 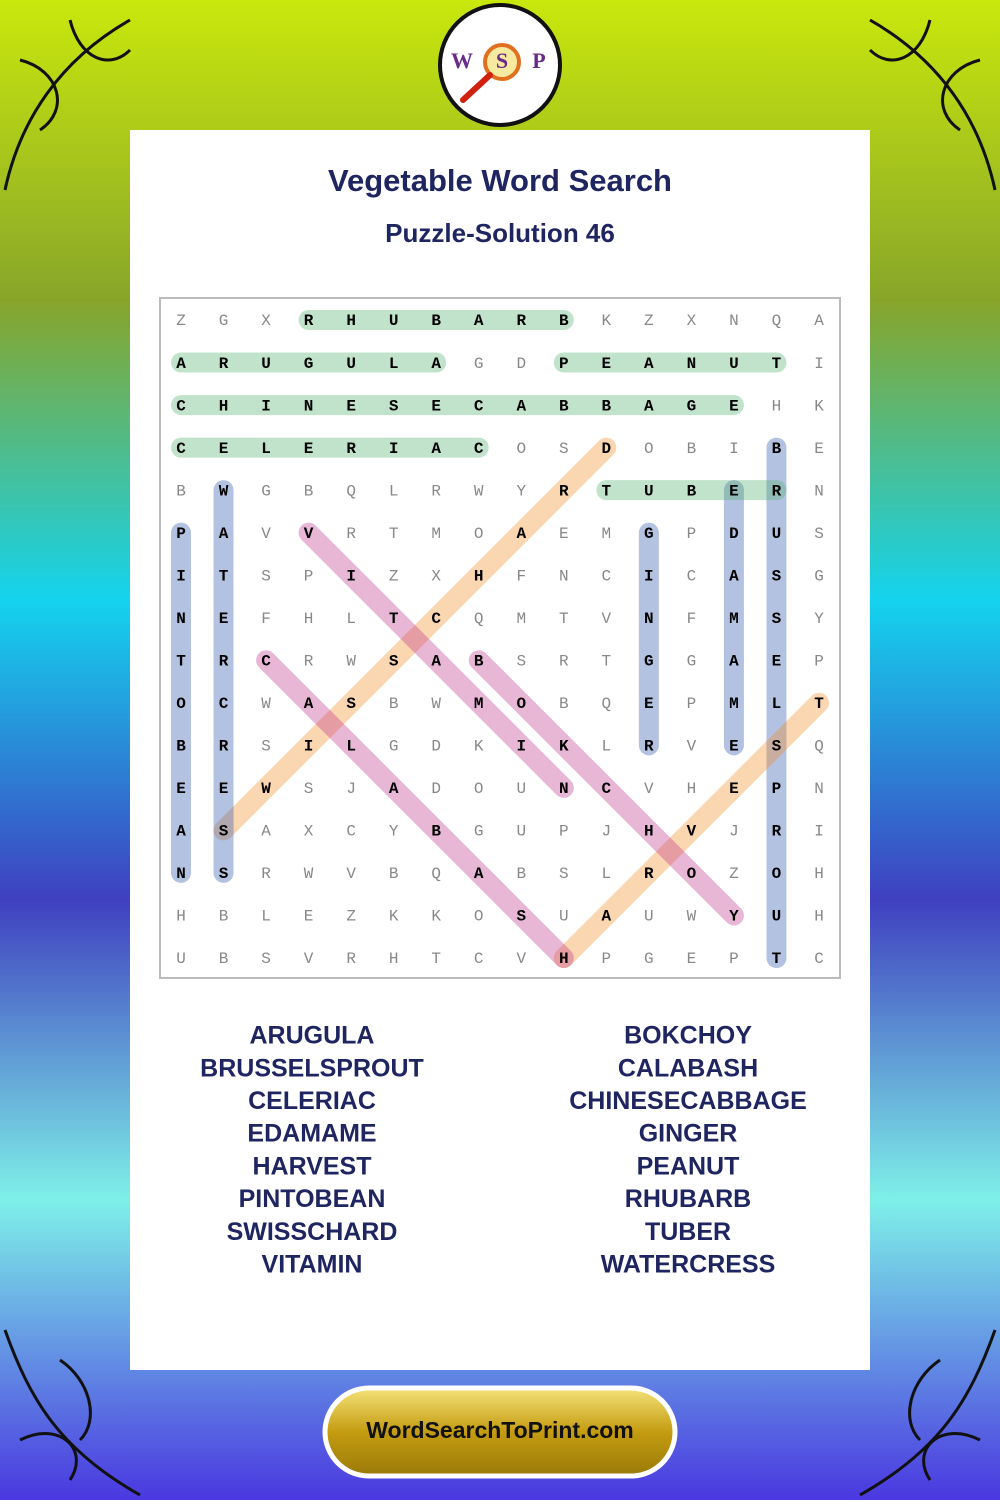 I want to click on footer-link: WordSearchToPrint.com, so click(x=500, y=1430).